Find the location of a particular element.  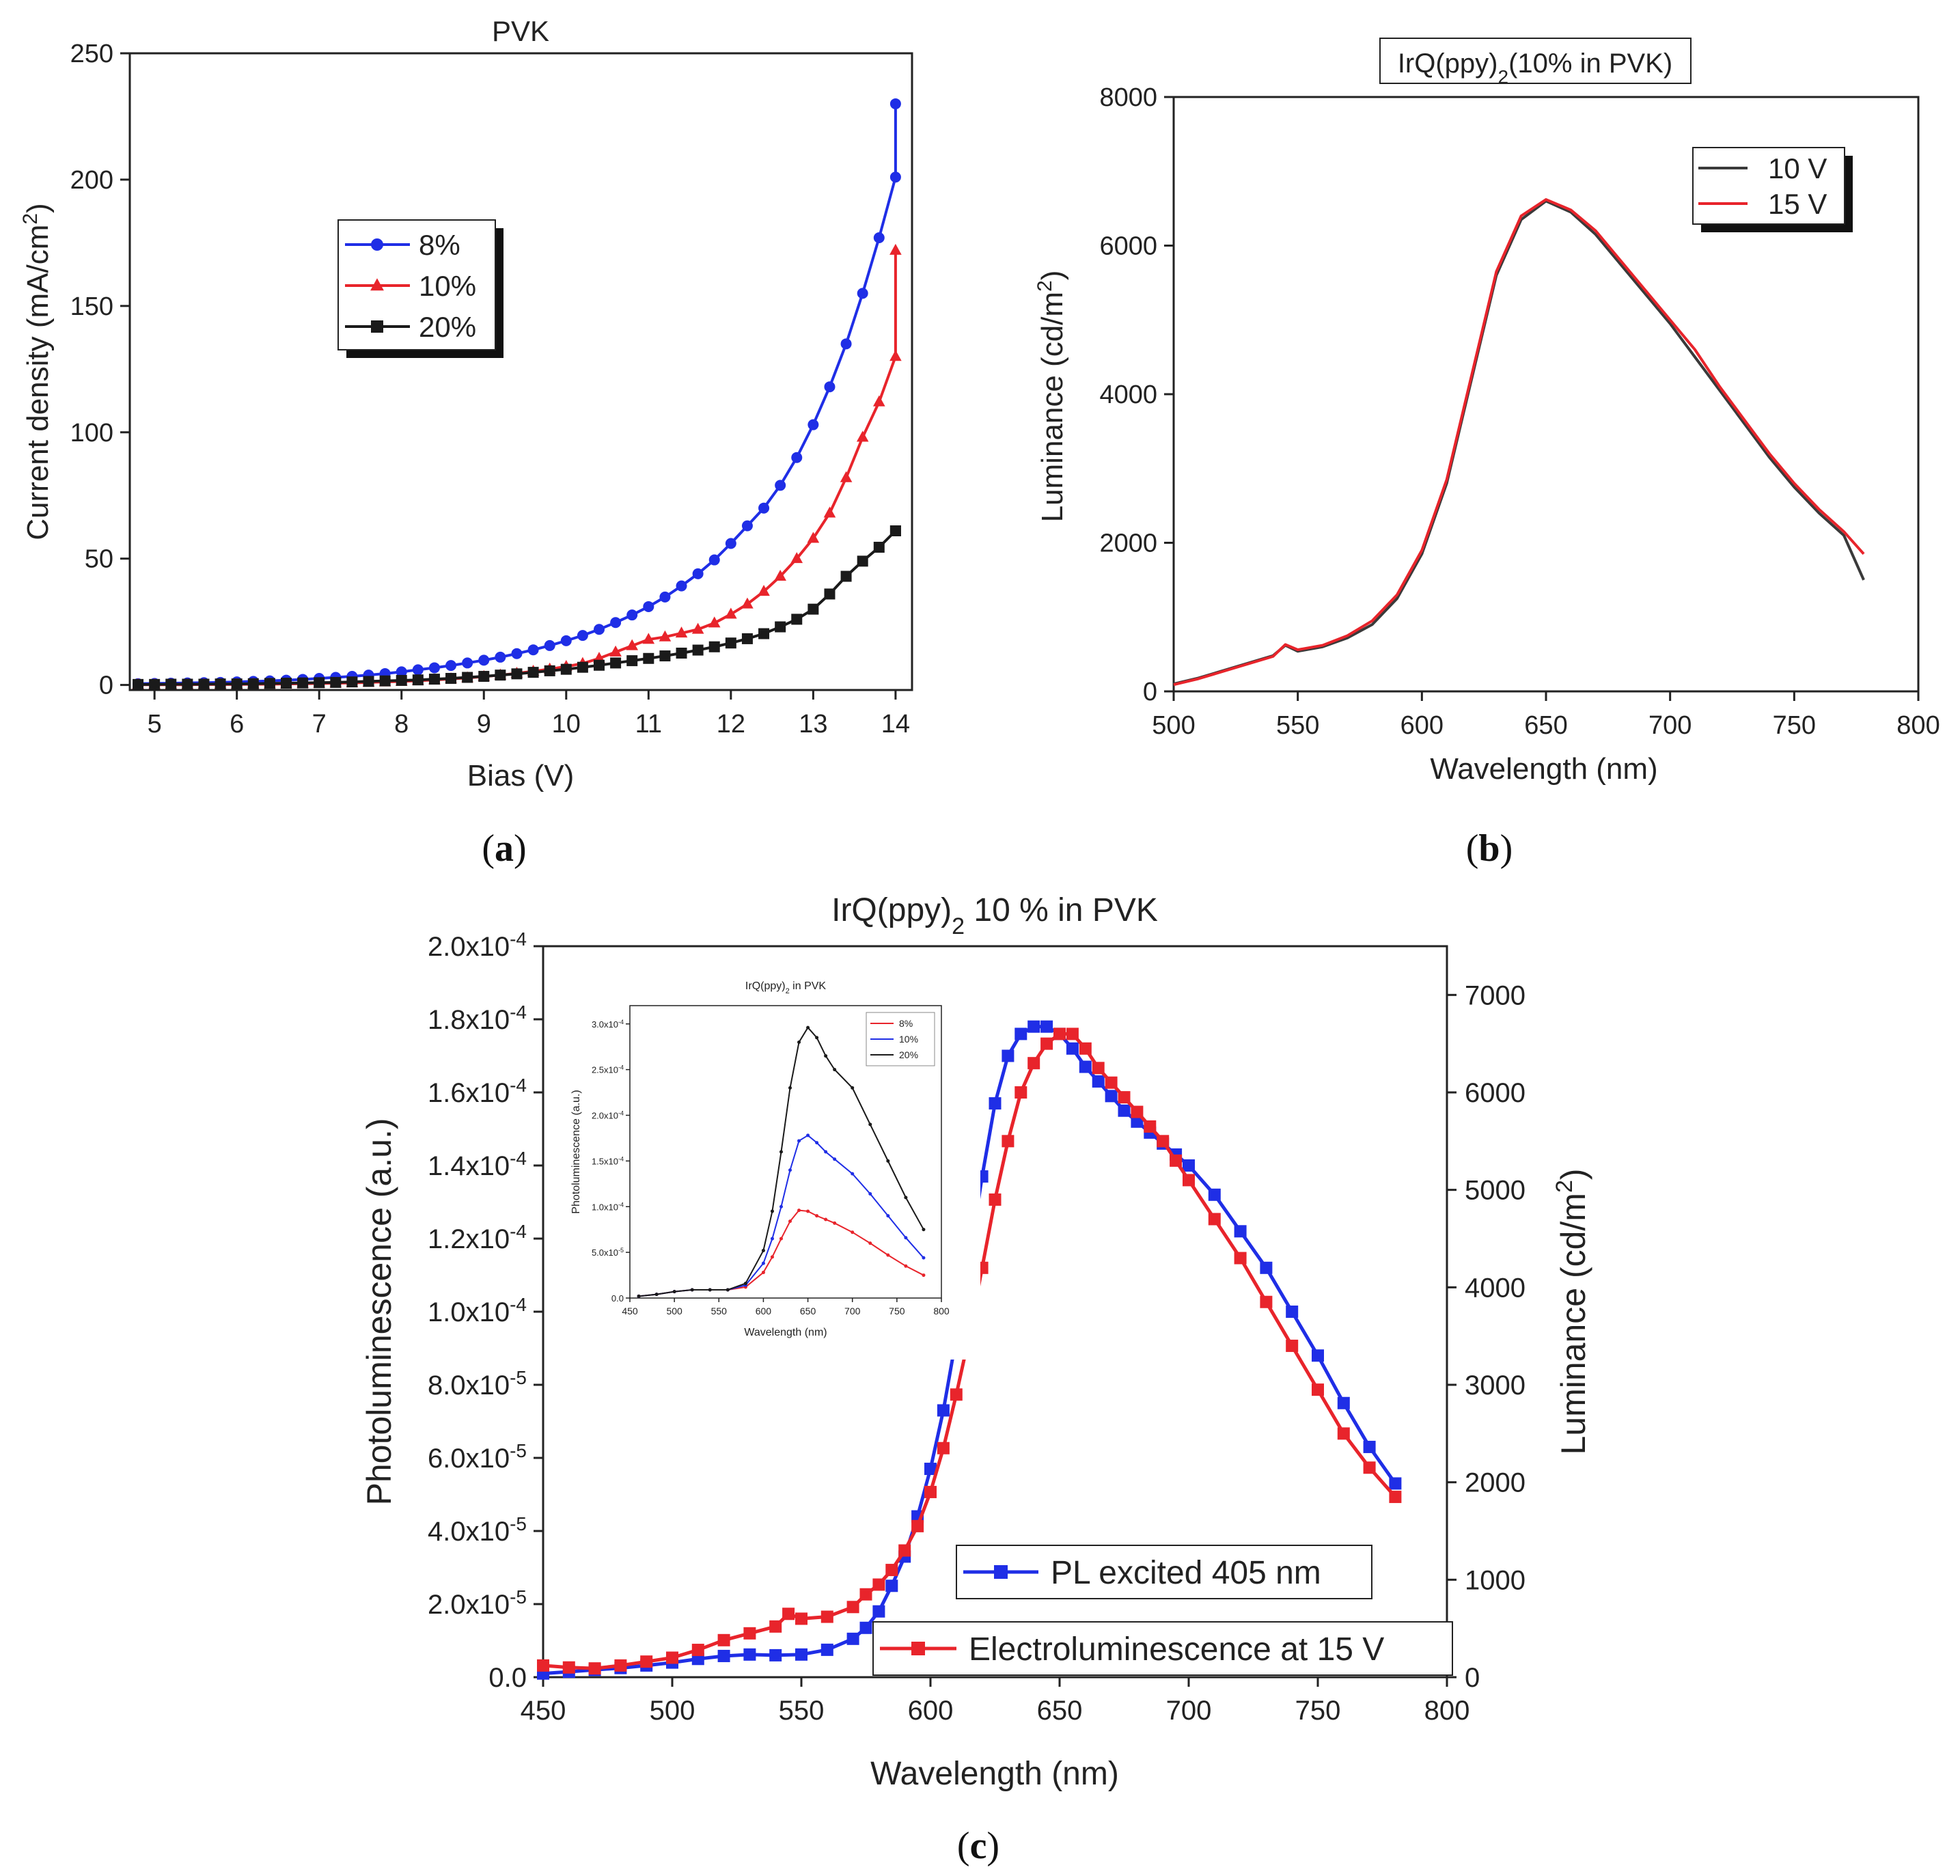

panel-c-x-axis-label: Wavelength (nm) is located at coordinates (995, 1774).